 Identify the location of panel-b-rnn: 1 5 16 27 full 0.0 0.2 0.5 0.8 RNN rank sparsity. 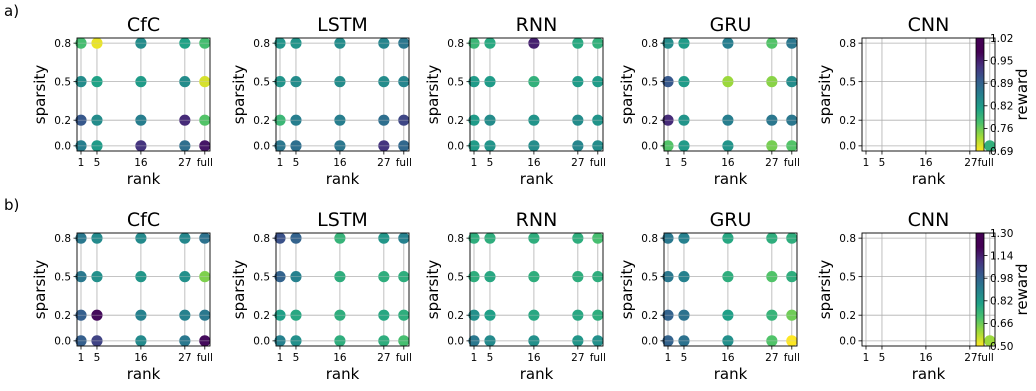
(515, 296).